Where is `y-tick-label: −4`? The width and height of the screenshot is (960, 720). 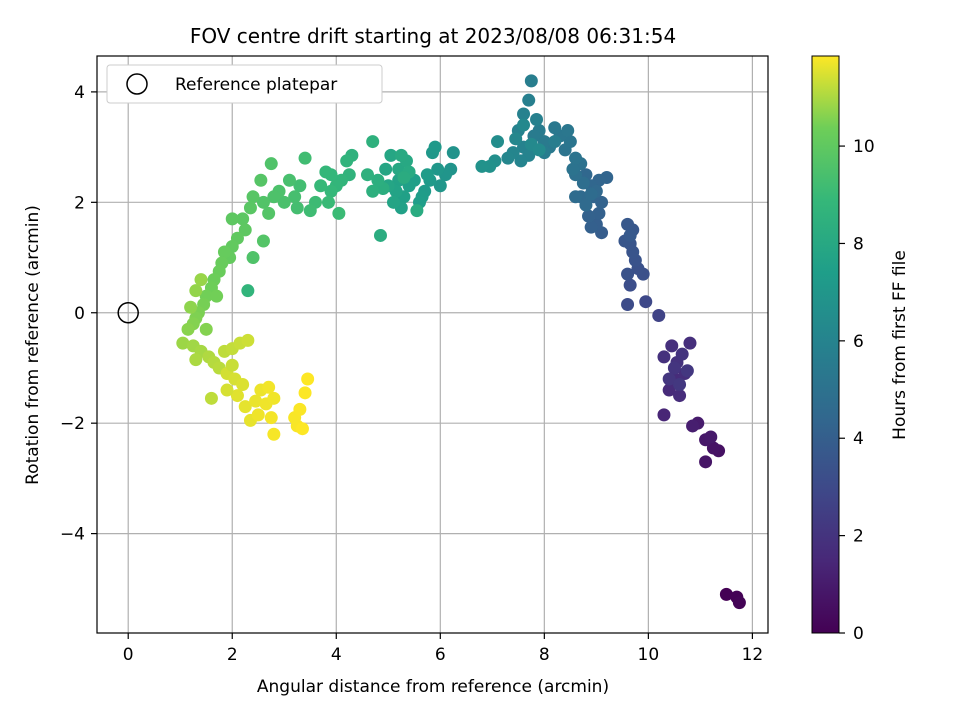
y-tick-label: −4 is located at coordinates (72, 535).